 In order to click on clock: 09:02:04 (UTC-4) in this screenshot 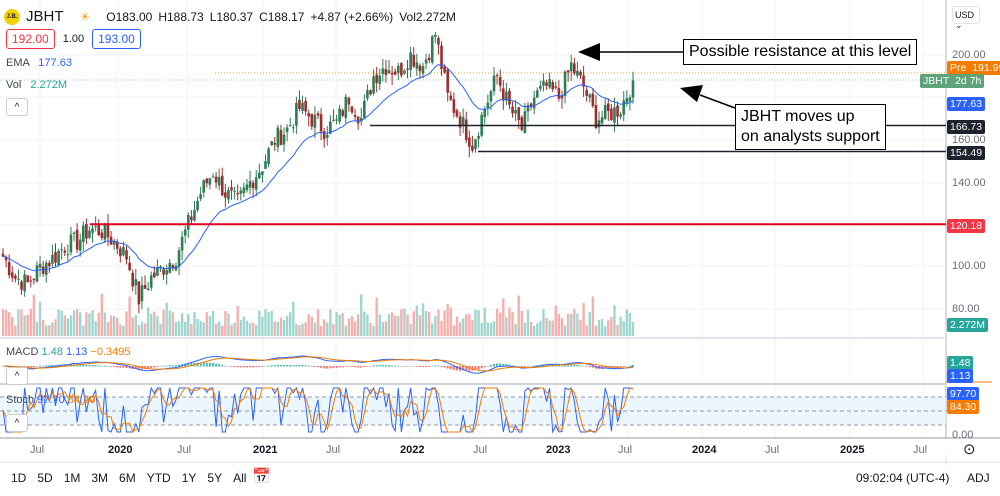, I will do `click(903, 478)`.